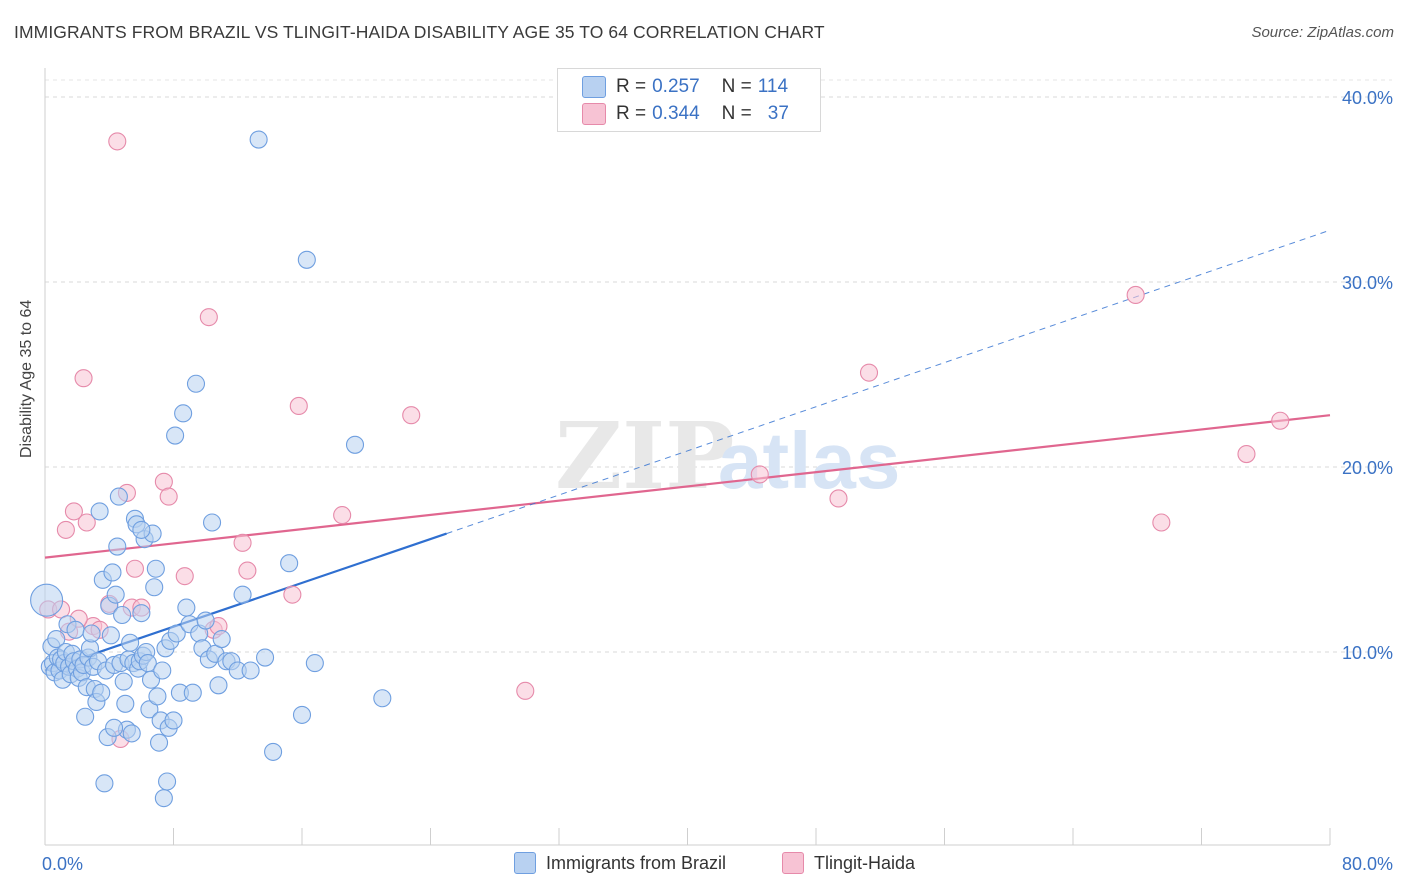  What do you see at coordinates (1367, 98) in the screenshot?
I see `y-tick-label: 40.0%` at bounding box center [1367, 98].